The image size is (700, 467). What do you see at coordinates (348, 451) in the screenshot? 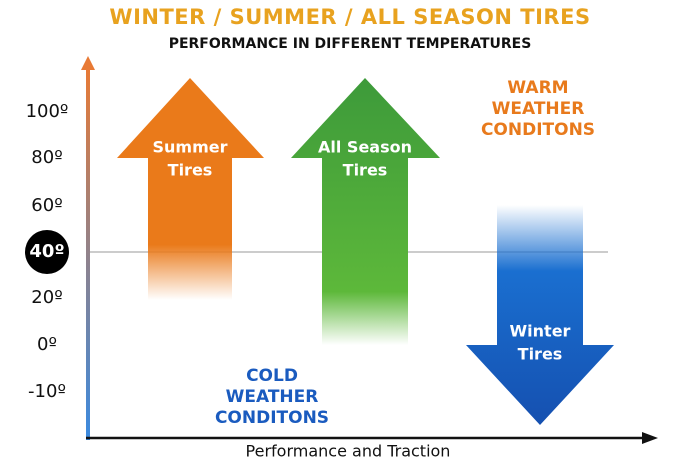
I see `x-axis-label: Performance and Traction` at bounding box center [348, 451].